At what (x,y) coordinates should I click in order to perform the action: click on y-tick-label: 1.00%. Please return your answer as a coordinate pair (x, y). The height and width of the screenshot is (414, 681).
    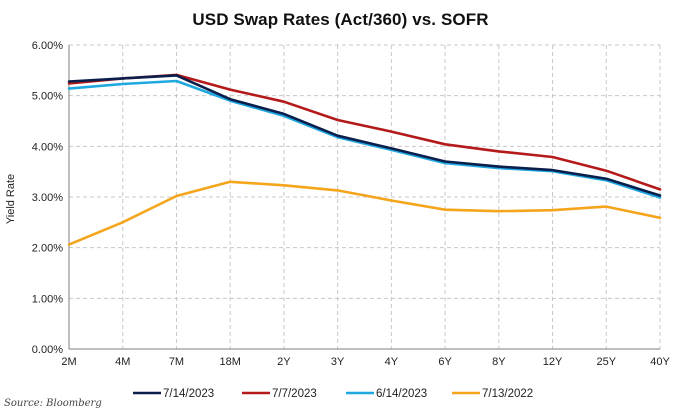
    Looking at the image, I should click on (47, 299).